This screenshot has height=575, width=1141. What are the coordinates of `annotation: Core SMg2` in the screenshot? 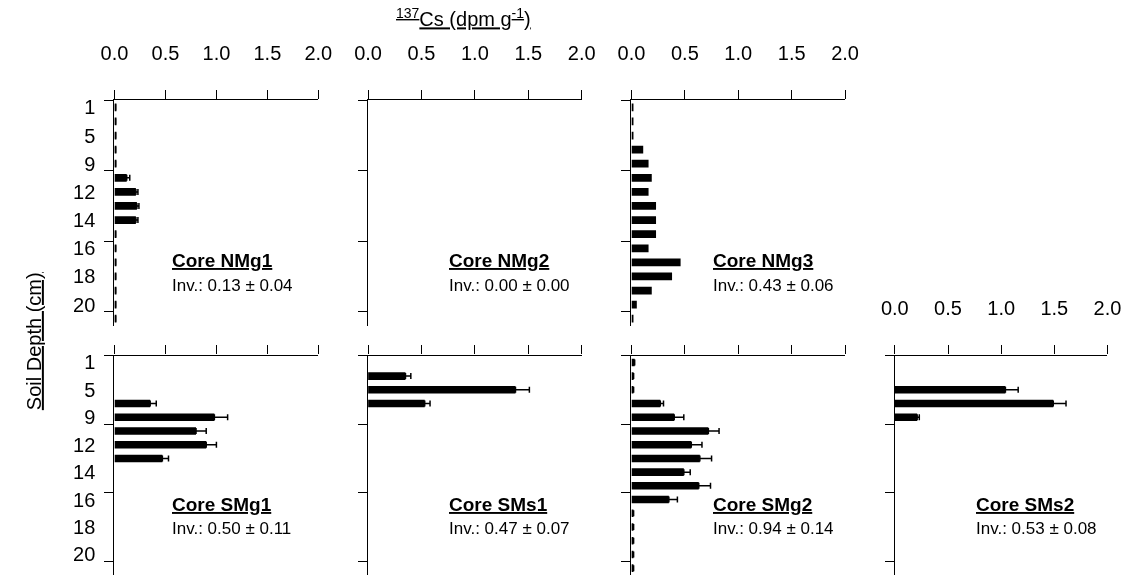 It's located at (763, 504).